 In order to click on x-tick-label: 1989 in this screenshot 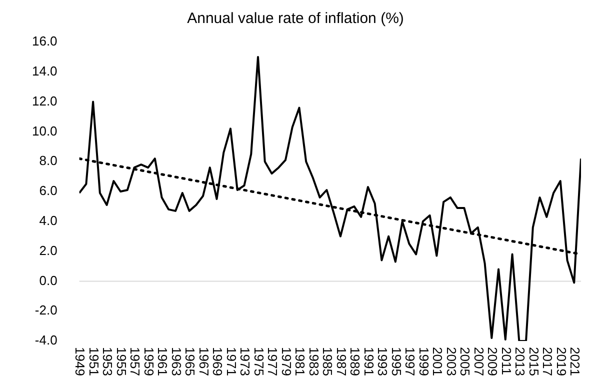, I will do `click(355, 361)`.